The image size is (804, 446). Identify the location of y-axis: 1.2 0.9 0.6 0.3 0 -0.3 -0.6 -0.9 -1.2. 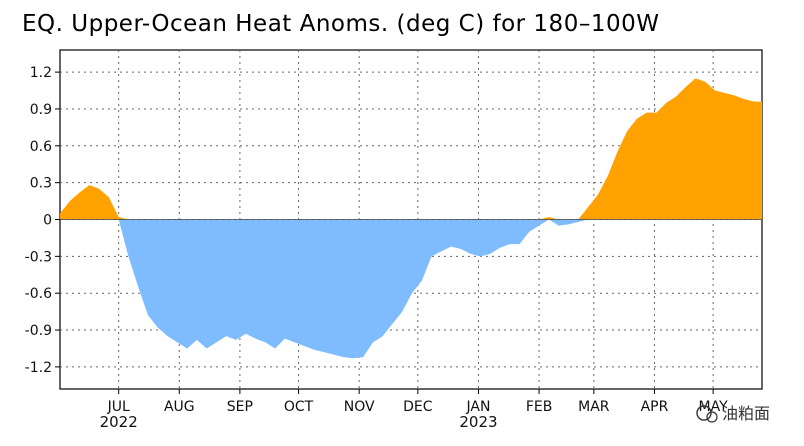
(42, 220).